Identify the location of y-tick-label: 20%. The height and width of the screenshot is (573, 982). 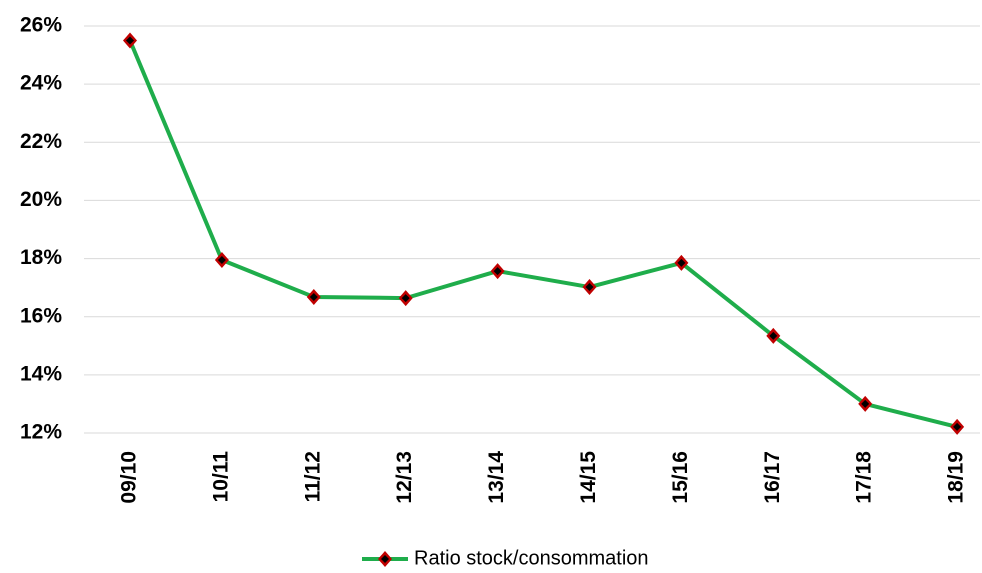
(41, 199).